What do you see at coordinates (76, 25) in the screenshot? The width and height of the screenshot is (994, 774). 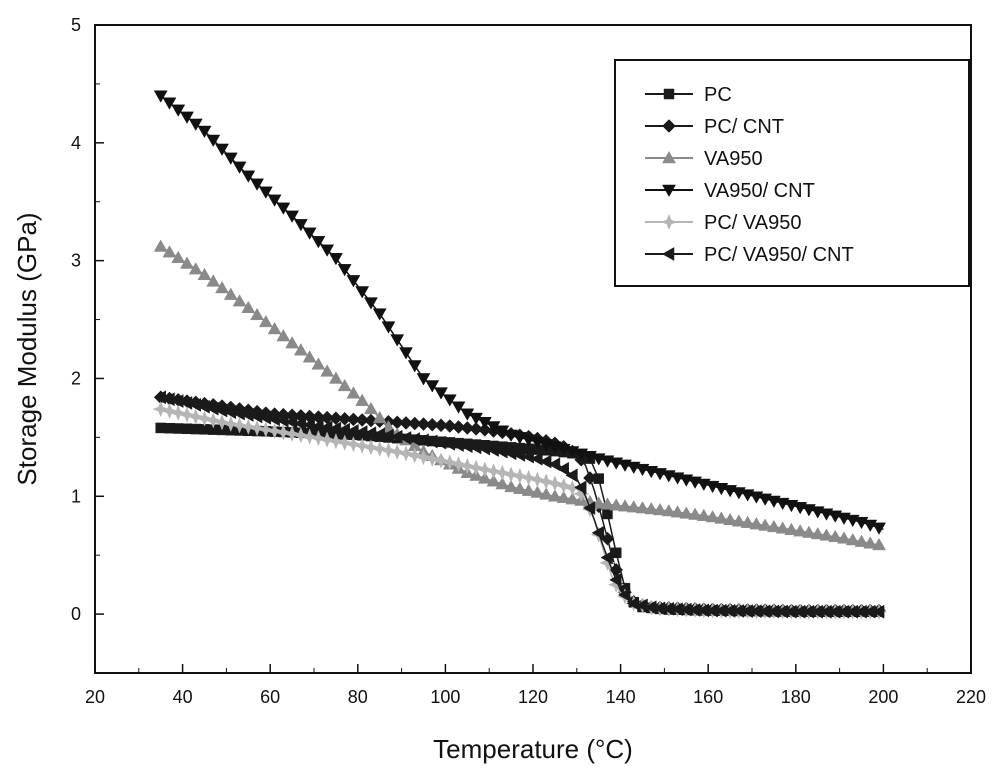 I see `y-tick-label: 5` at bounding box center [76, 25].